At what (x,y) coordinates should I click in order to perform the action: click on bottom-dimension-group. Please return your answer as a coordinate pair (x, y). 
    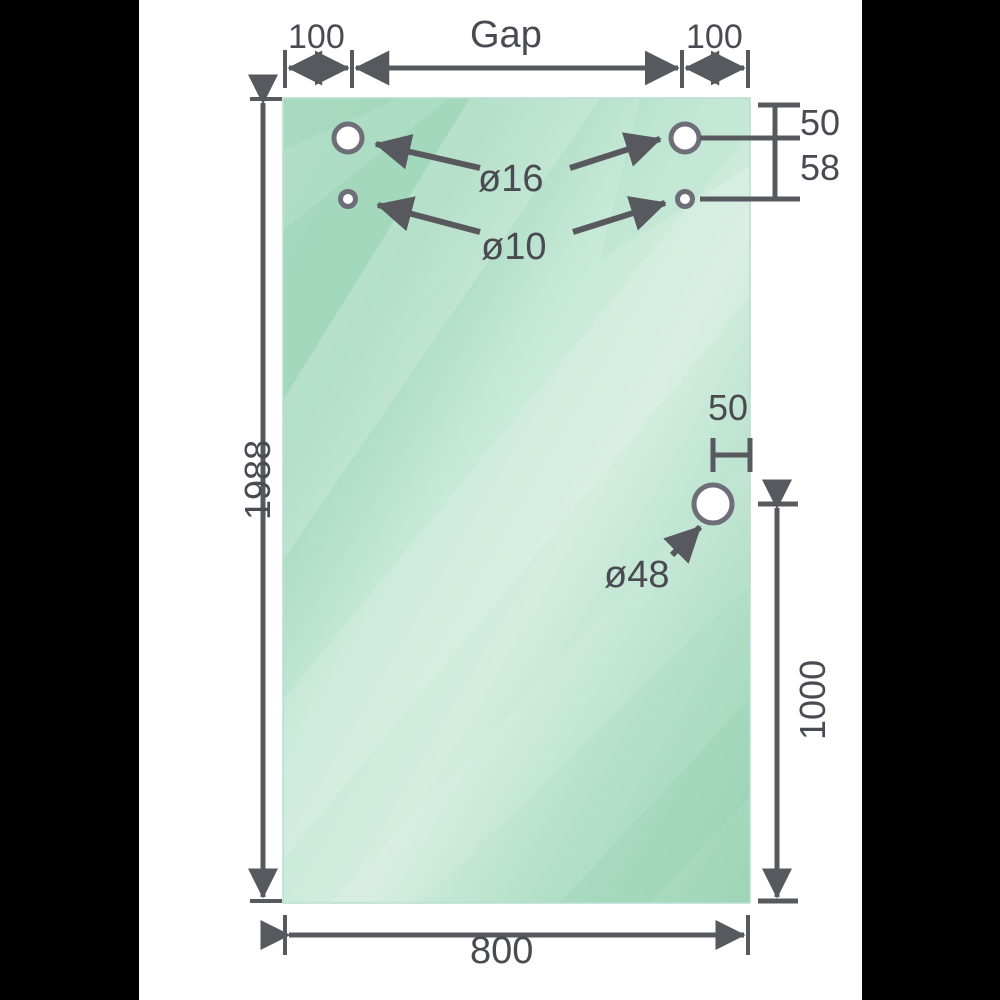
    Looking at the image, I should click on (505, 935).